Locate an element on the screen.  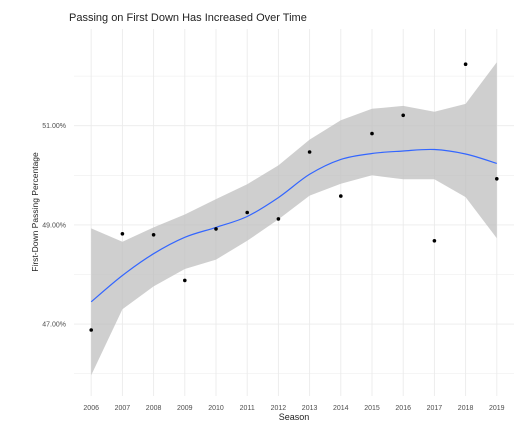
x-tick-label: 2008 is located at coordinates (154, 408).